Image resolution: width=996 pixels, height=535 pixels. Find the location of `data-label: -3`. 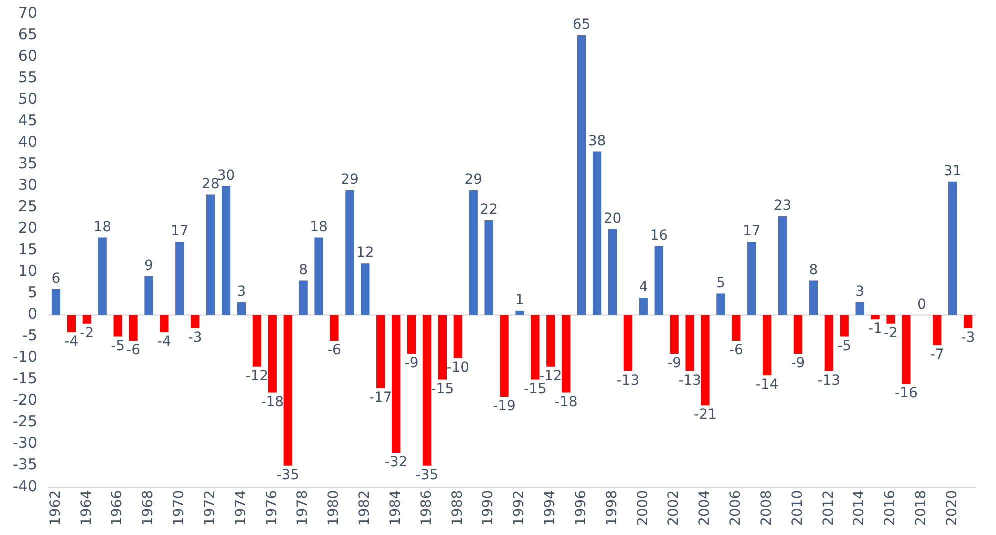

data-label: -3 is located at coordinates (968, 338).